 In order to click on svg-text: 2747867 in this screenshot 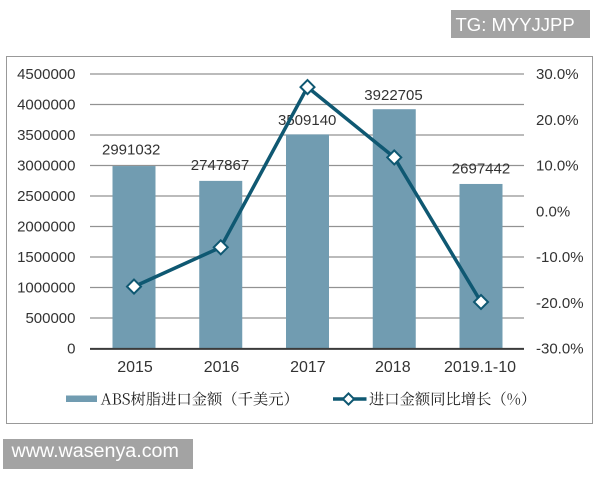, I will do `click(220, 165)`.